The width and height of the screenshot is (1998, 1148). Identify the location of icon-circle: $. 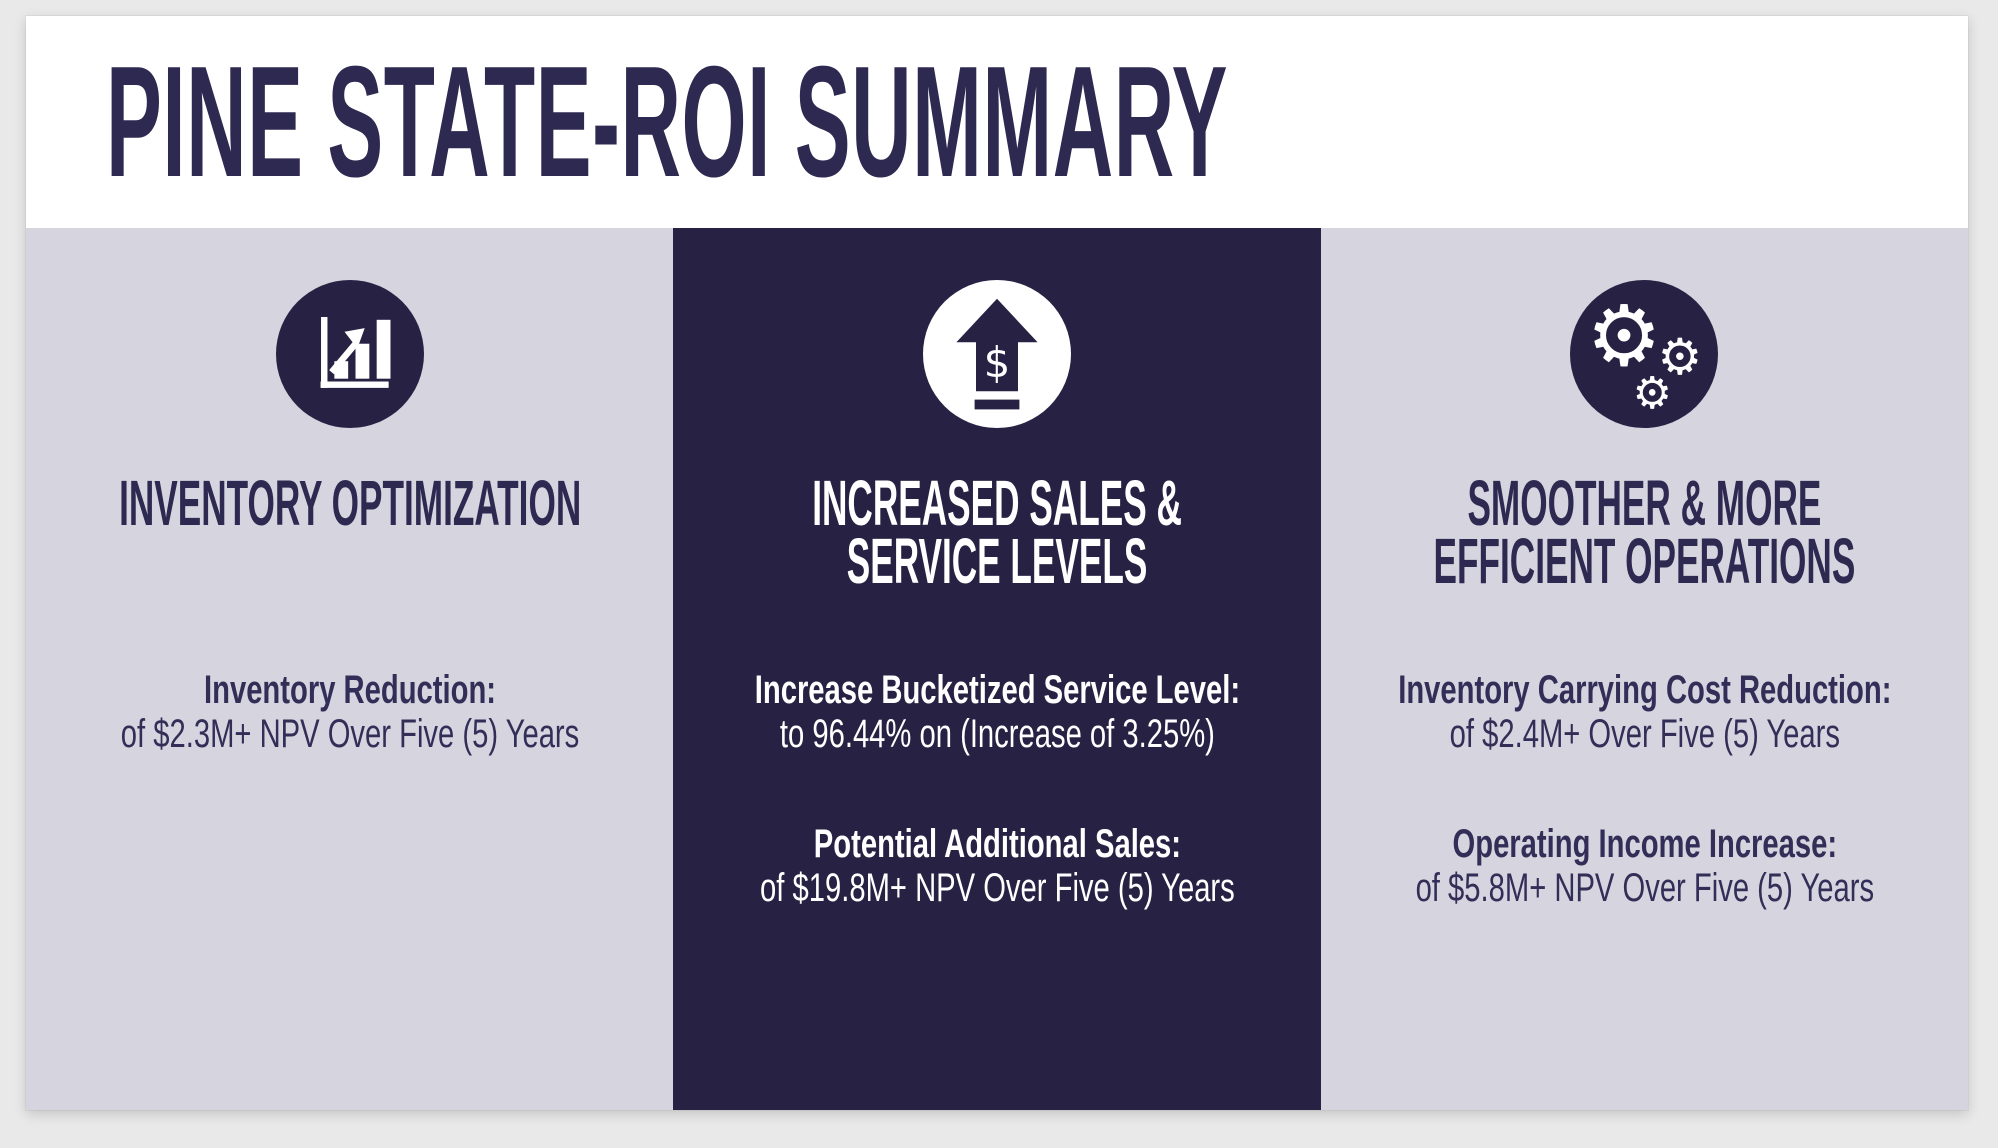
(996, 354).